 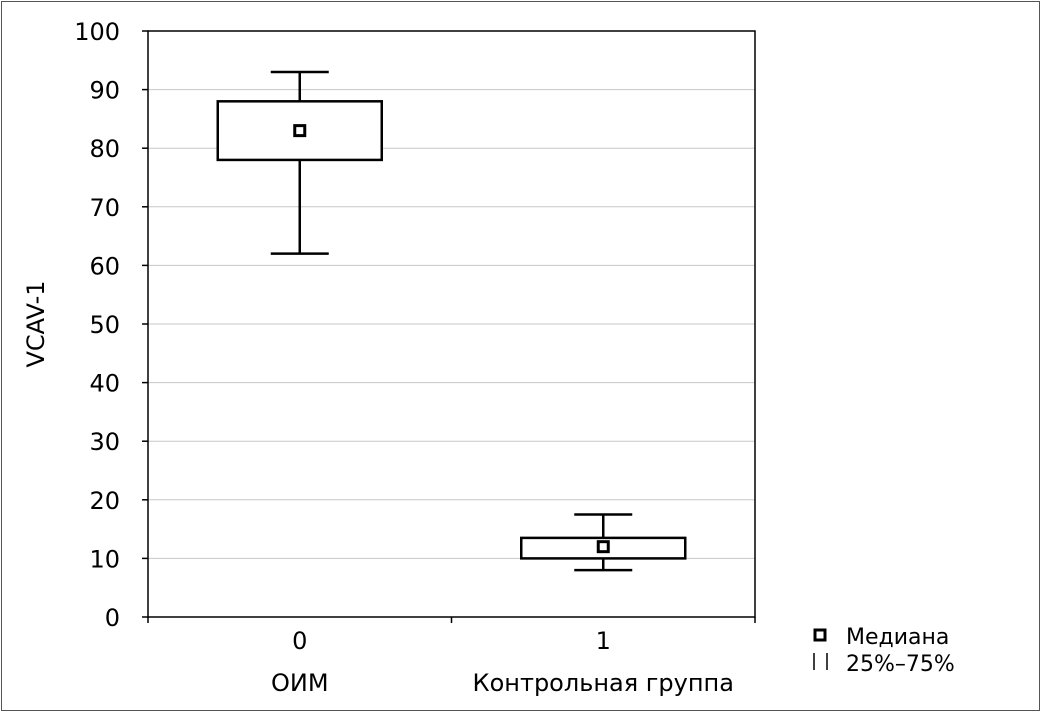 What do you see at coordinates (897, 637) in the screenshot?
I see `legend-median-label: Медиана` at bounding box center [897, 637].